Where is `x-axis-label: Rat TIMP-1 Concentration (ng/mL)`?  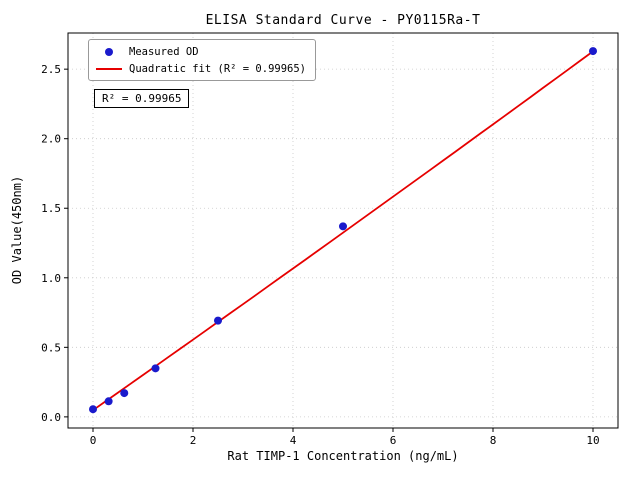
x-axis-label: Rat TIMP-1 Concentration (ng/mL) is located at coordinates (343, 456).